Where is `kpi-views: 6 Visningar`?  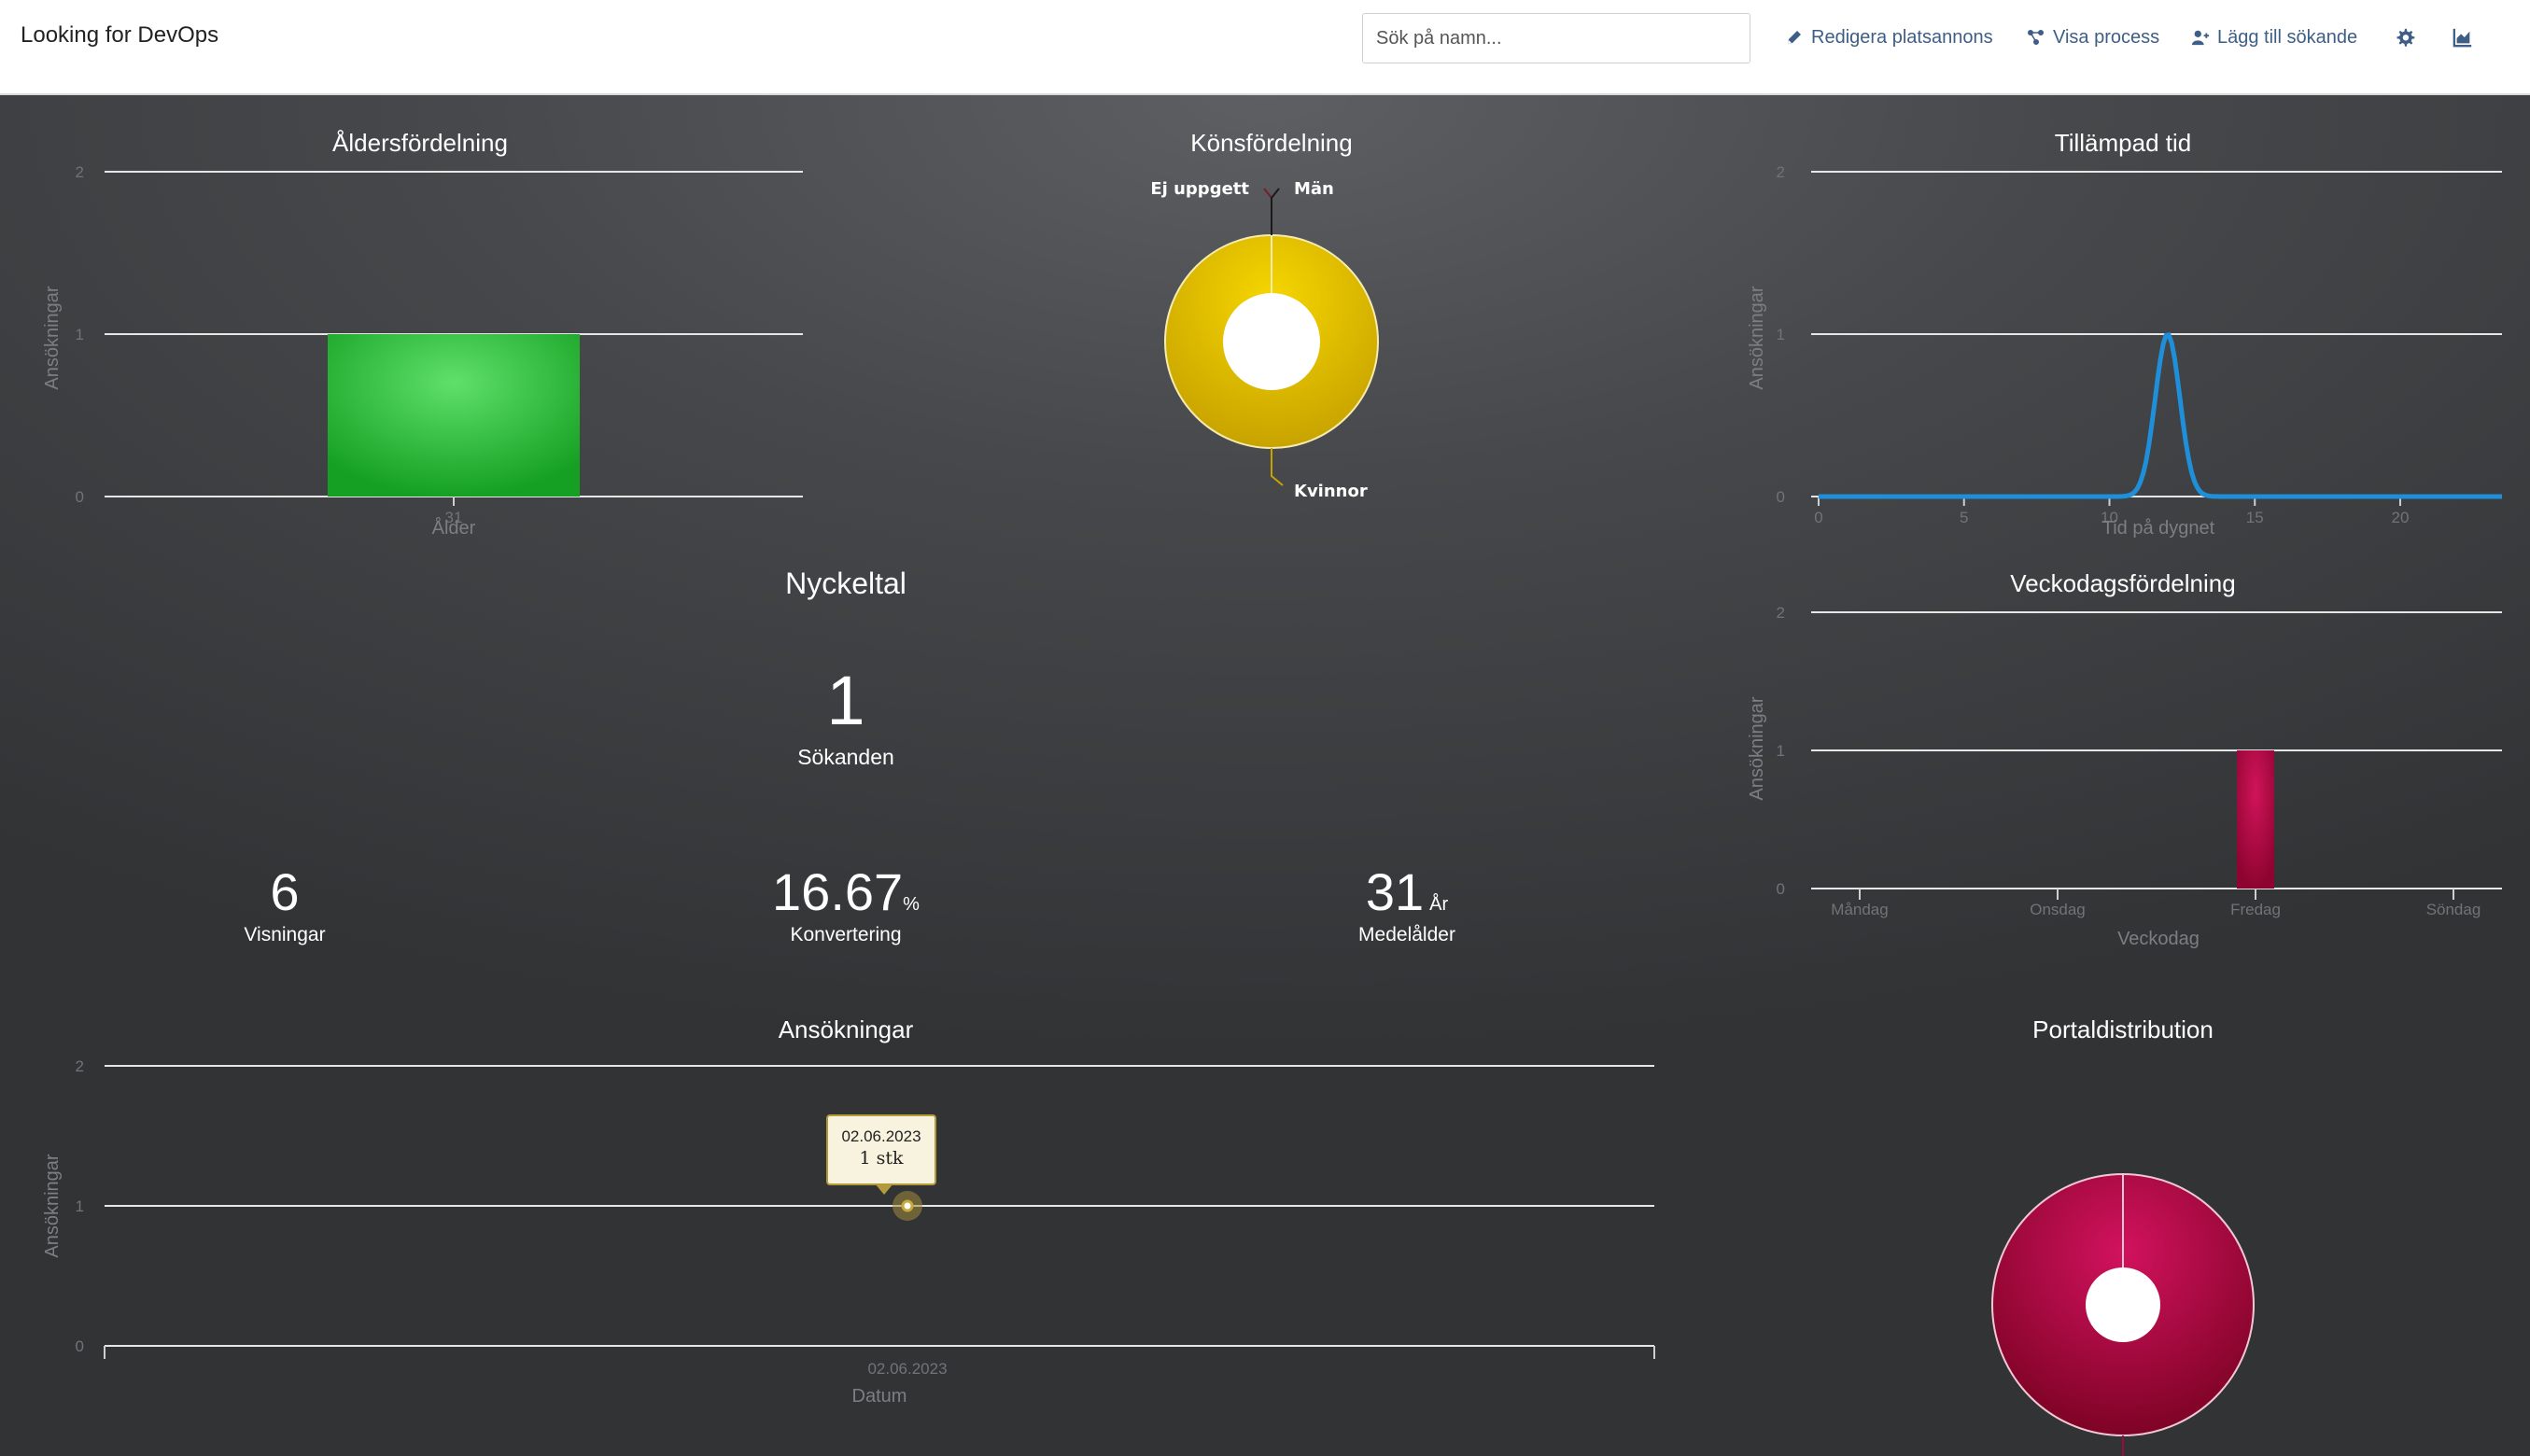 kpi-views: 6 Visningar is located at coordinates (285, 906).